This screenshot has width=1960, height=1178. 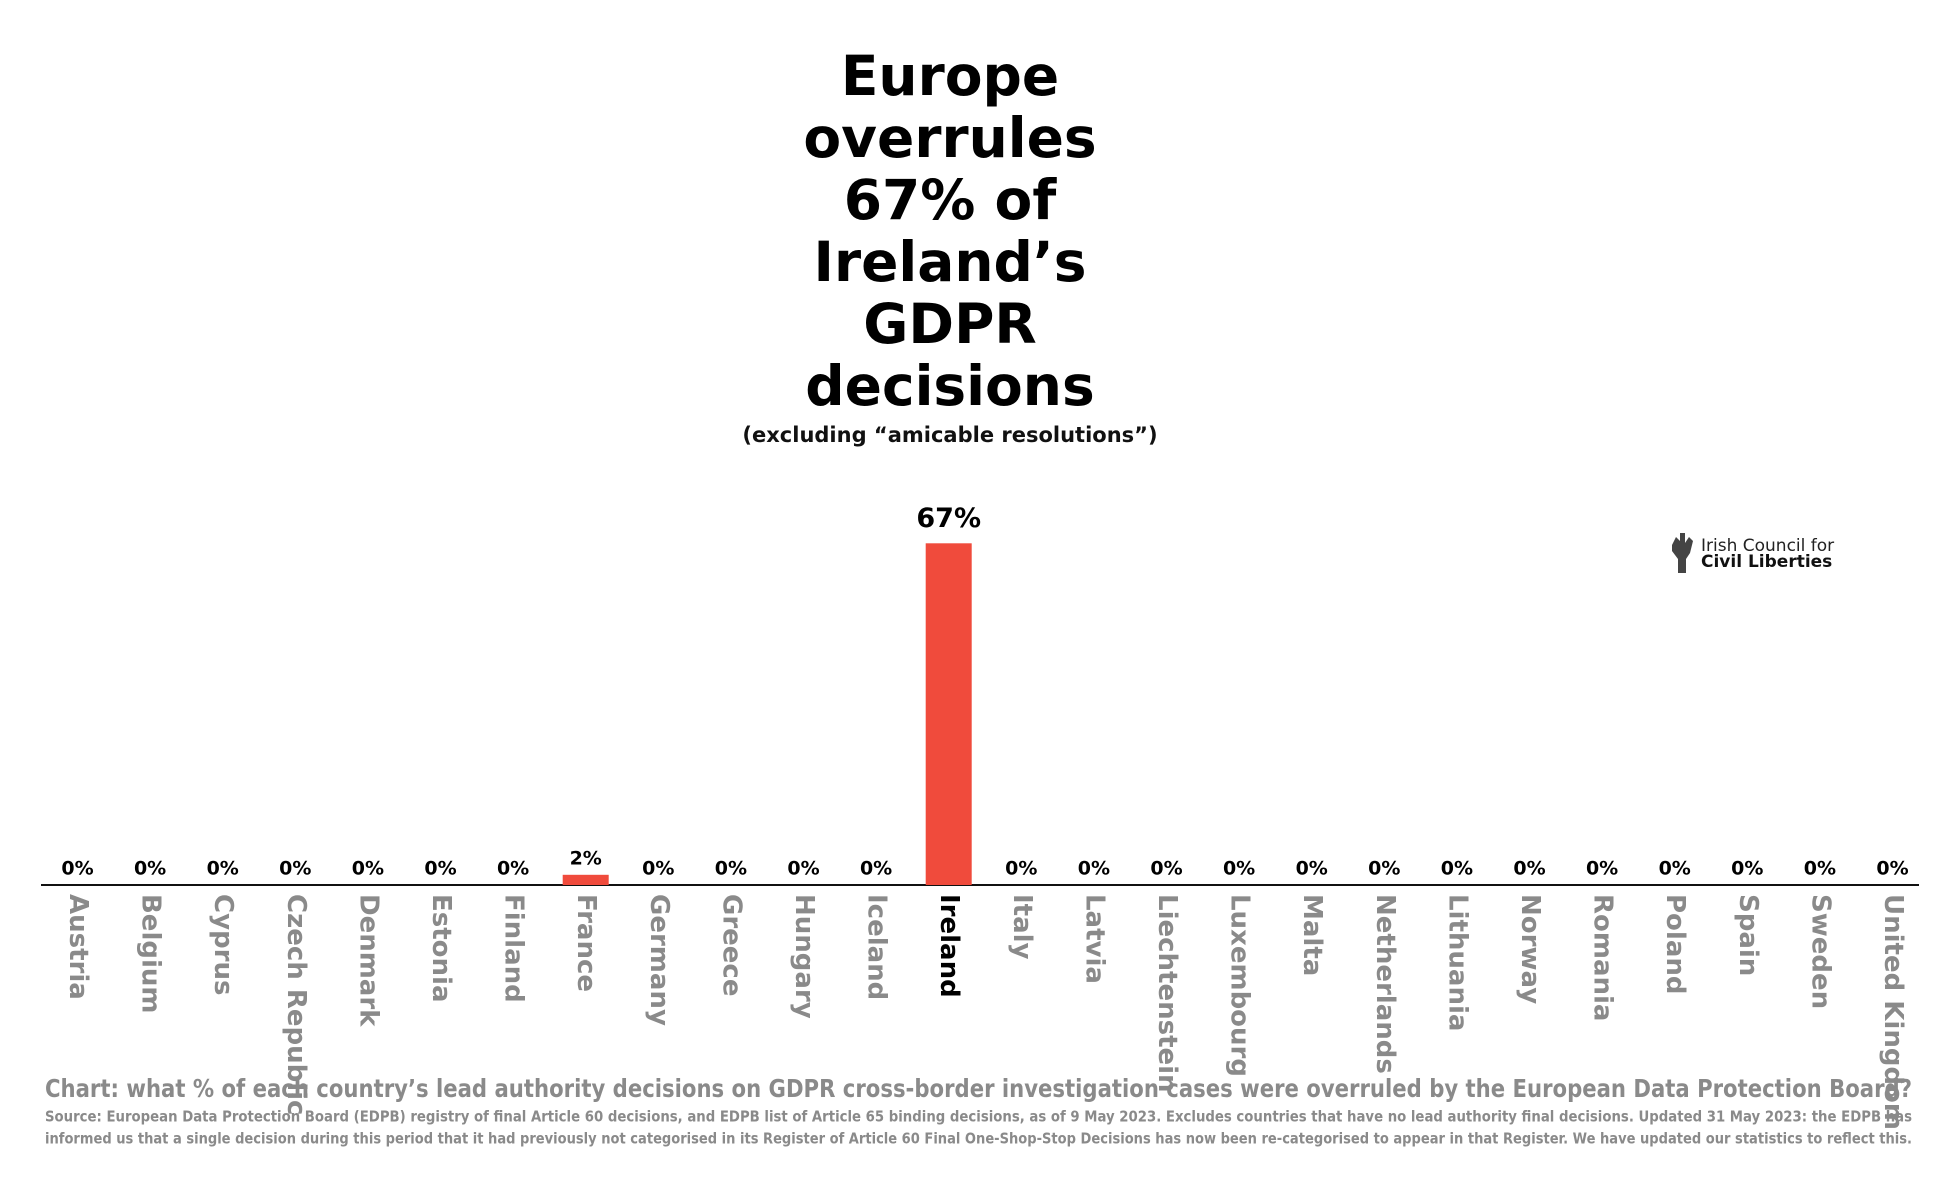 I want to click on x-tick-label: Germany, so click(x=659, y=960).